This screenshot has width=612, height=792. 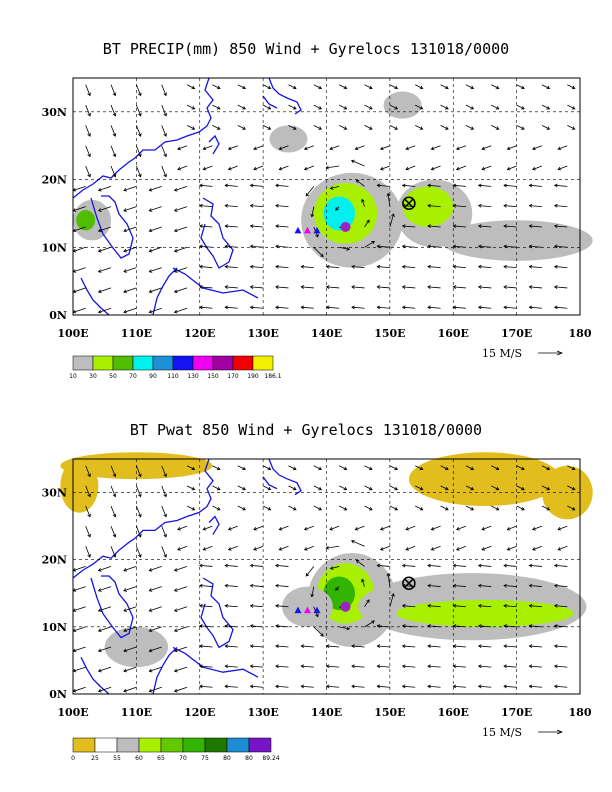 I want to click on coast-segment, so click(x=217, y=613).